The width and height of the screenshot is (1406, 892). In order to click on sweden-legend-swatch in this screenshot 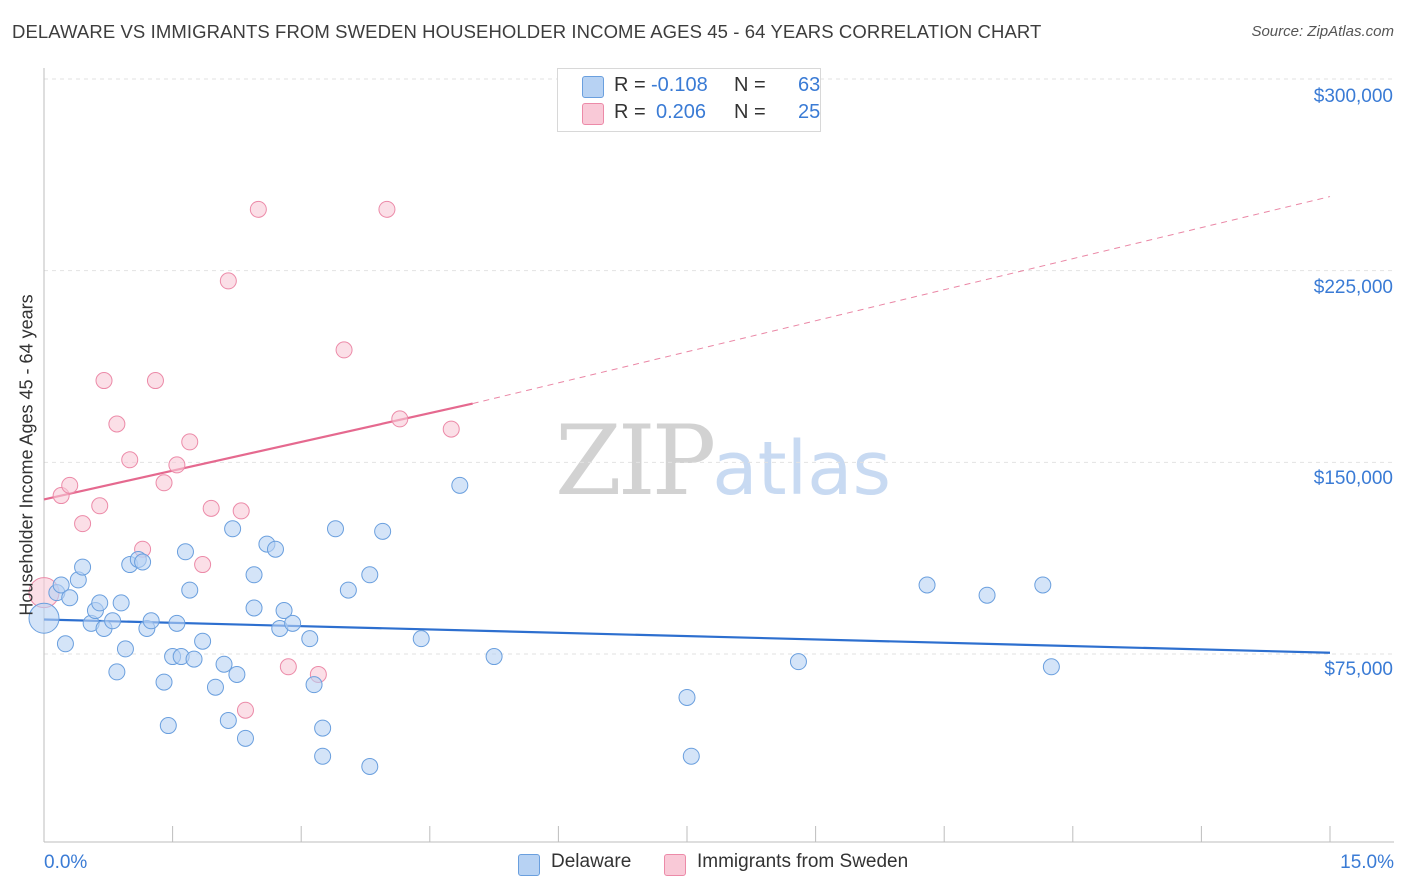, I will do `click(675, 865)`.